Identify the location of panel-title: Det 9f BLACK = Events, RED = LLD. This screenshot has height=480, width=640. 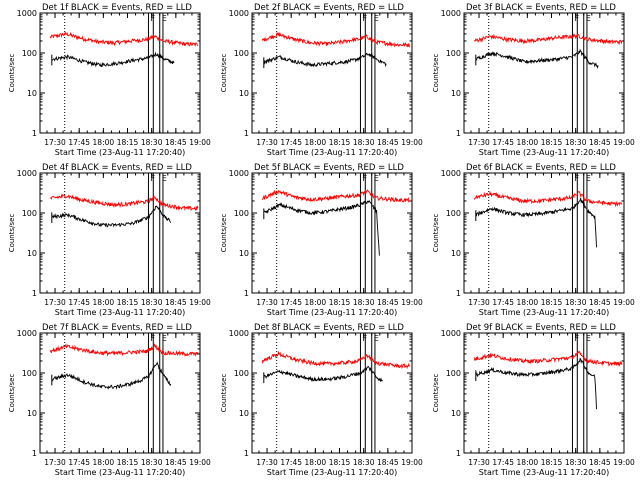
(541, 328).